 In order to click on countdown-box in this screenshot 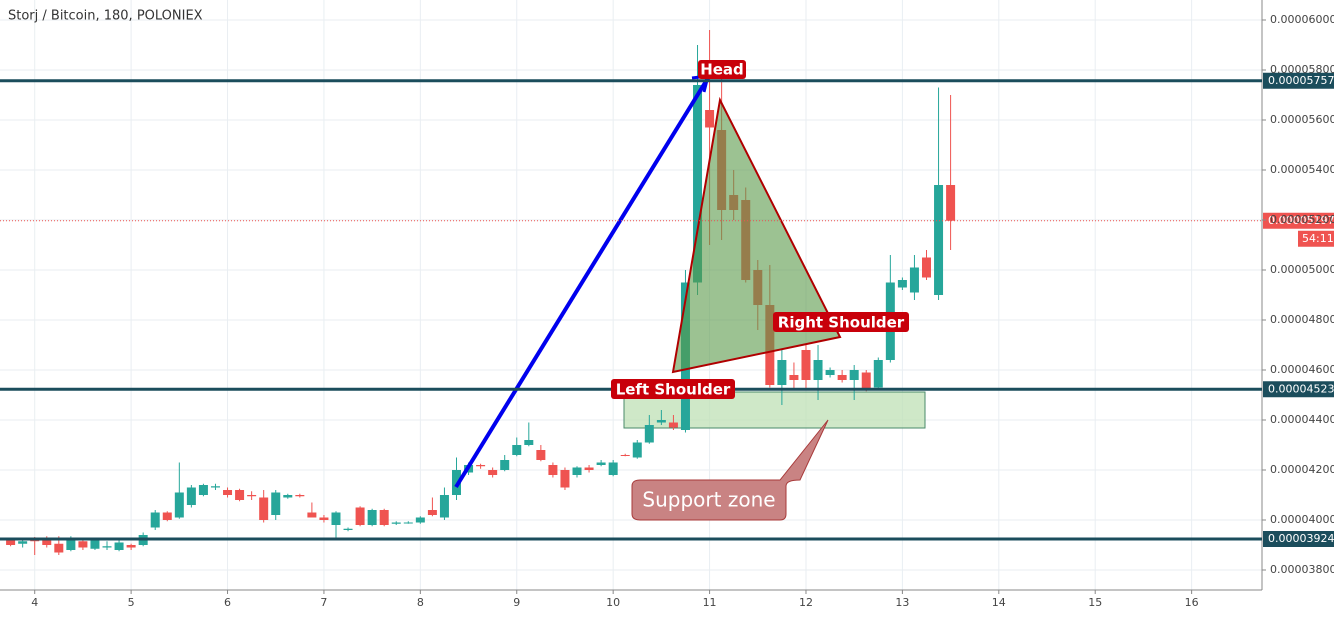, I will do `click(1316, 238)`.